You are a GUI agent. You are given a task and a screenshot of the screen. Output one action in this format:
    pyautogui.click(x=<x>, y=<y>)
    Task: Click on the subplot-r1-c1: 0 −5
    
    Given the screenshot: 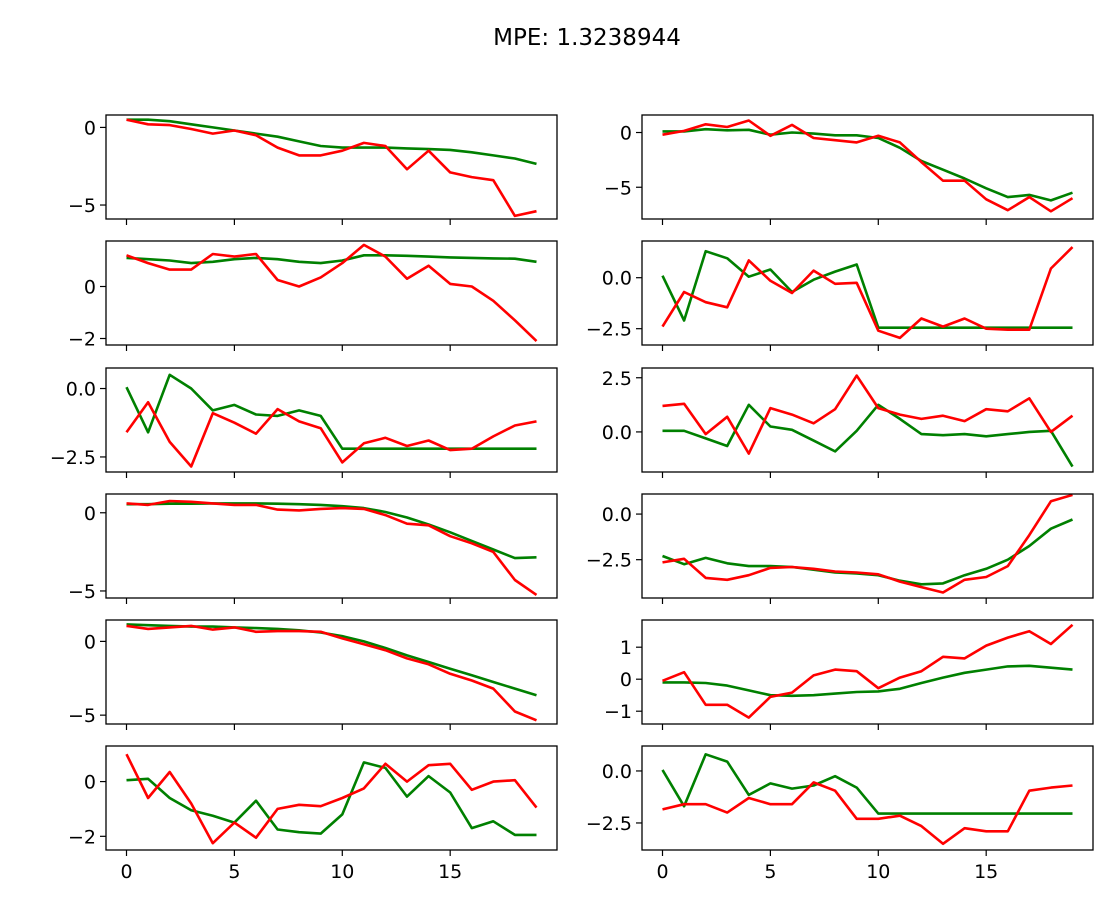 What is the action you would take?
    pyautogui.click(x=313, y=169)
    